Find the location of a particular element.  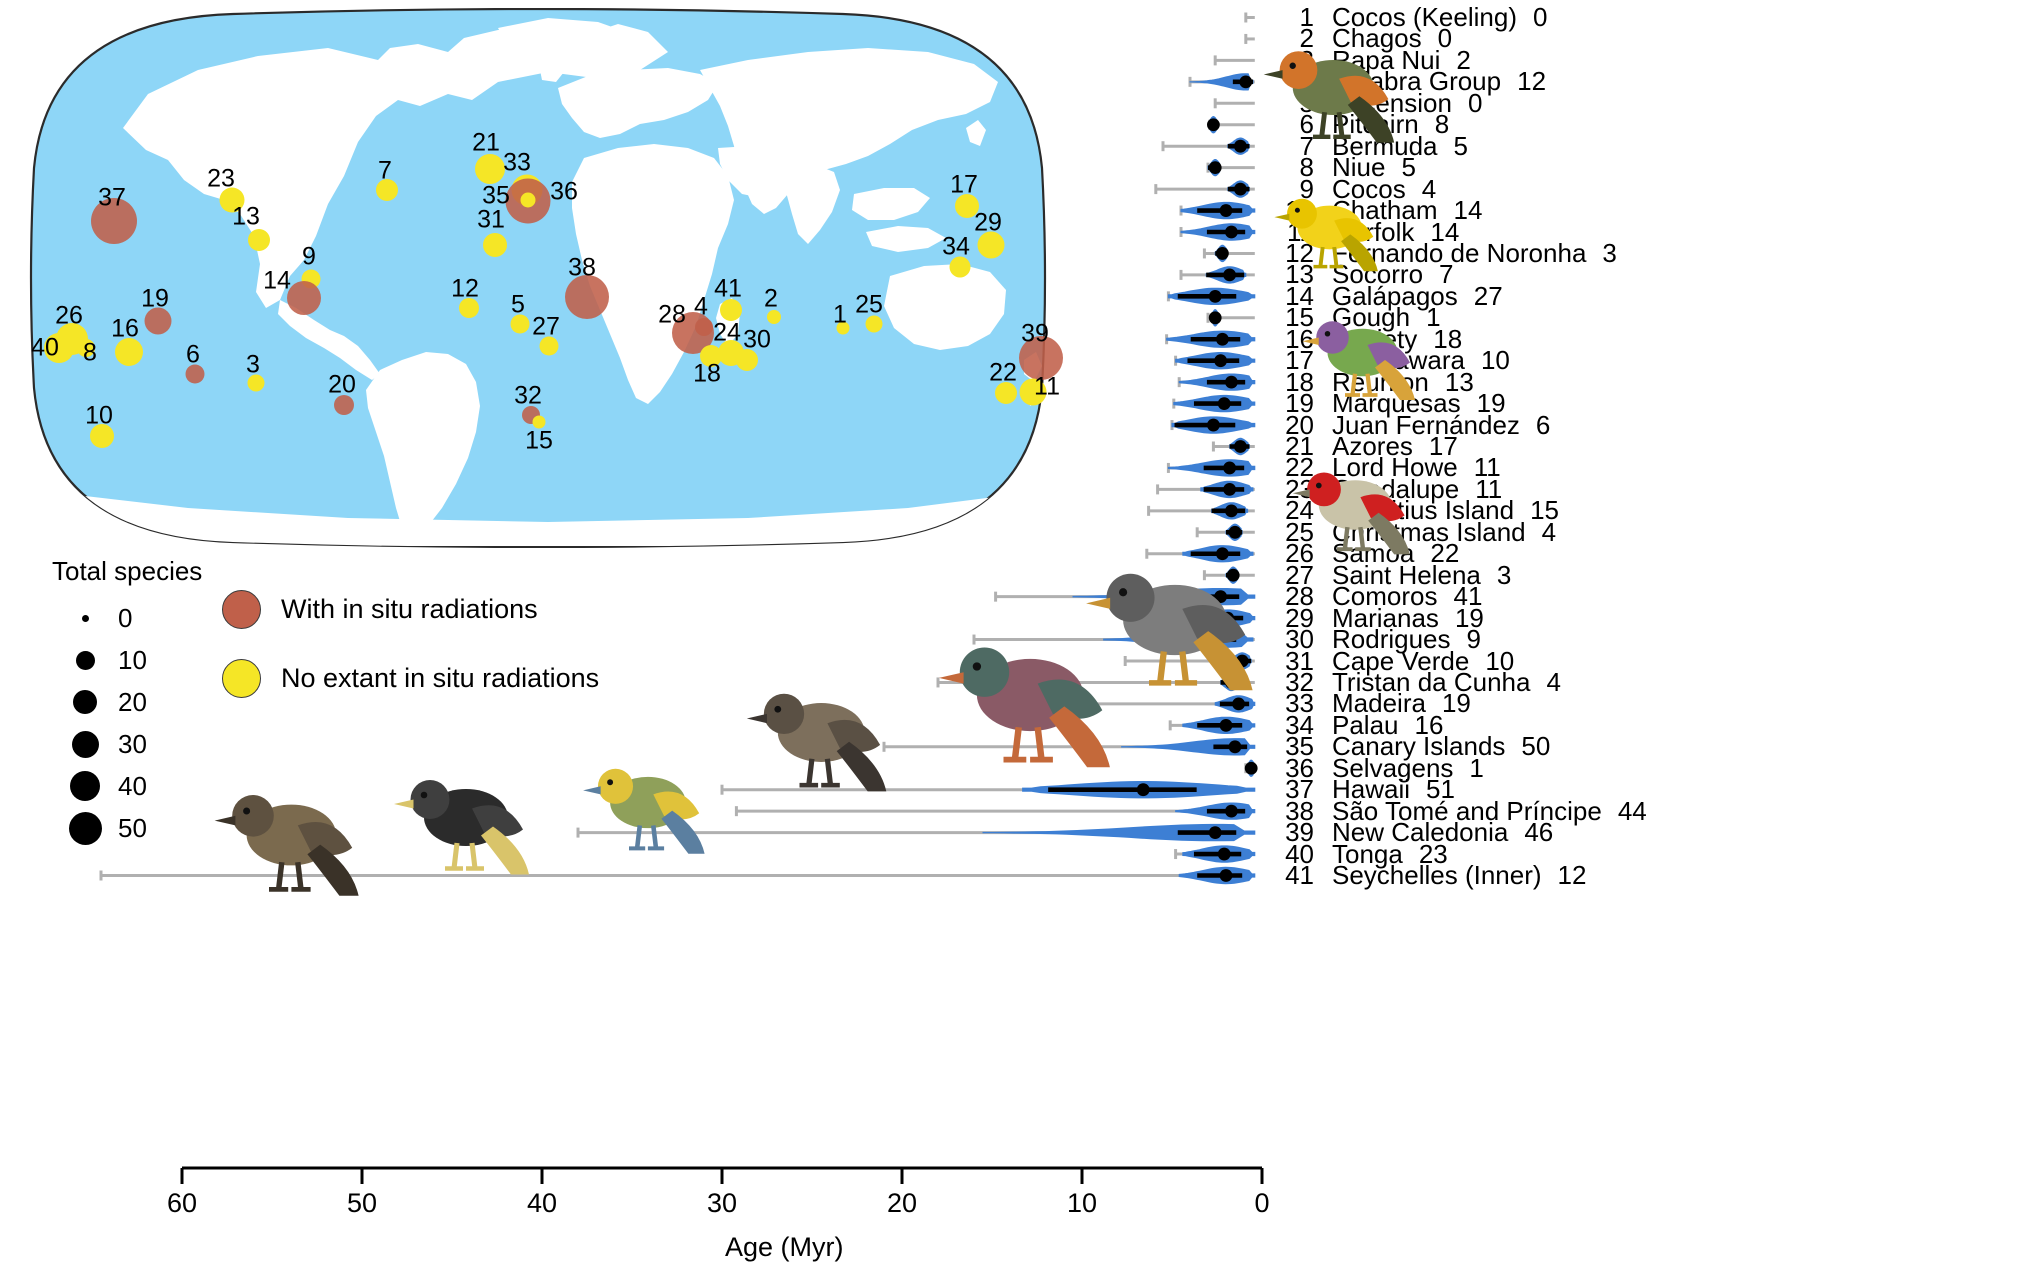

legend-title: Total species is located at coordinates (127, 571).